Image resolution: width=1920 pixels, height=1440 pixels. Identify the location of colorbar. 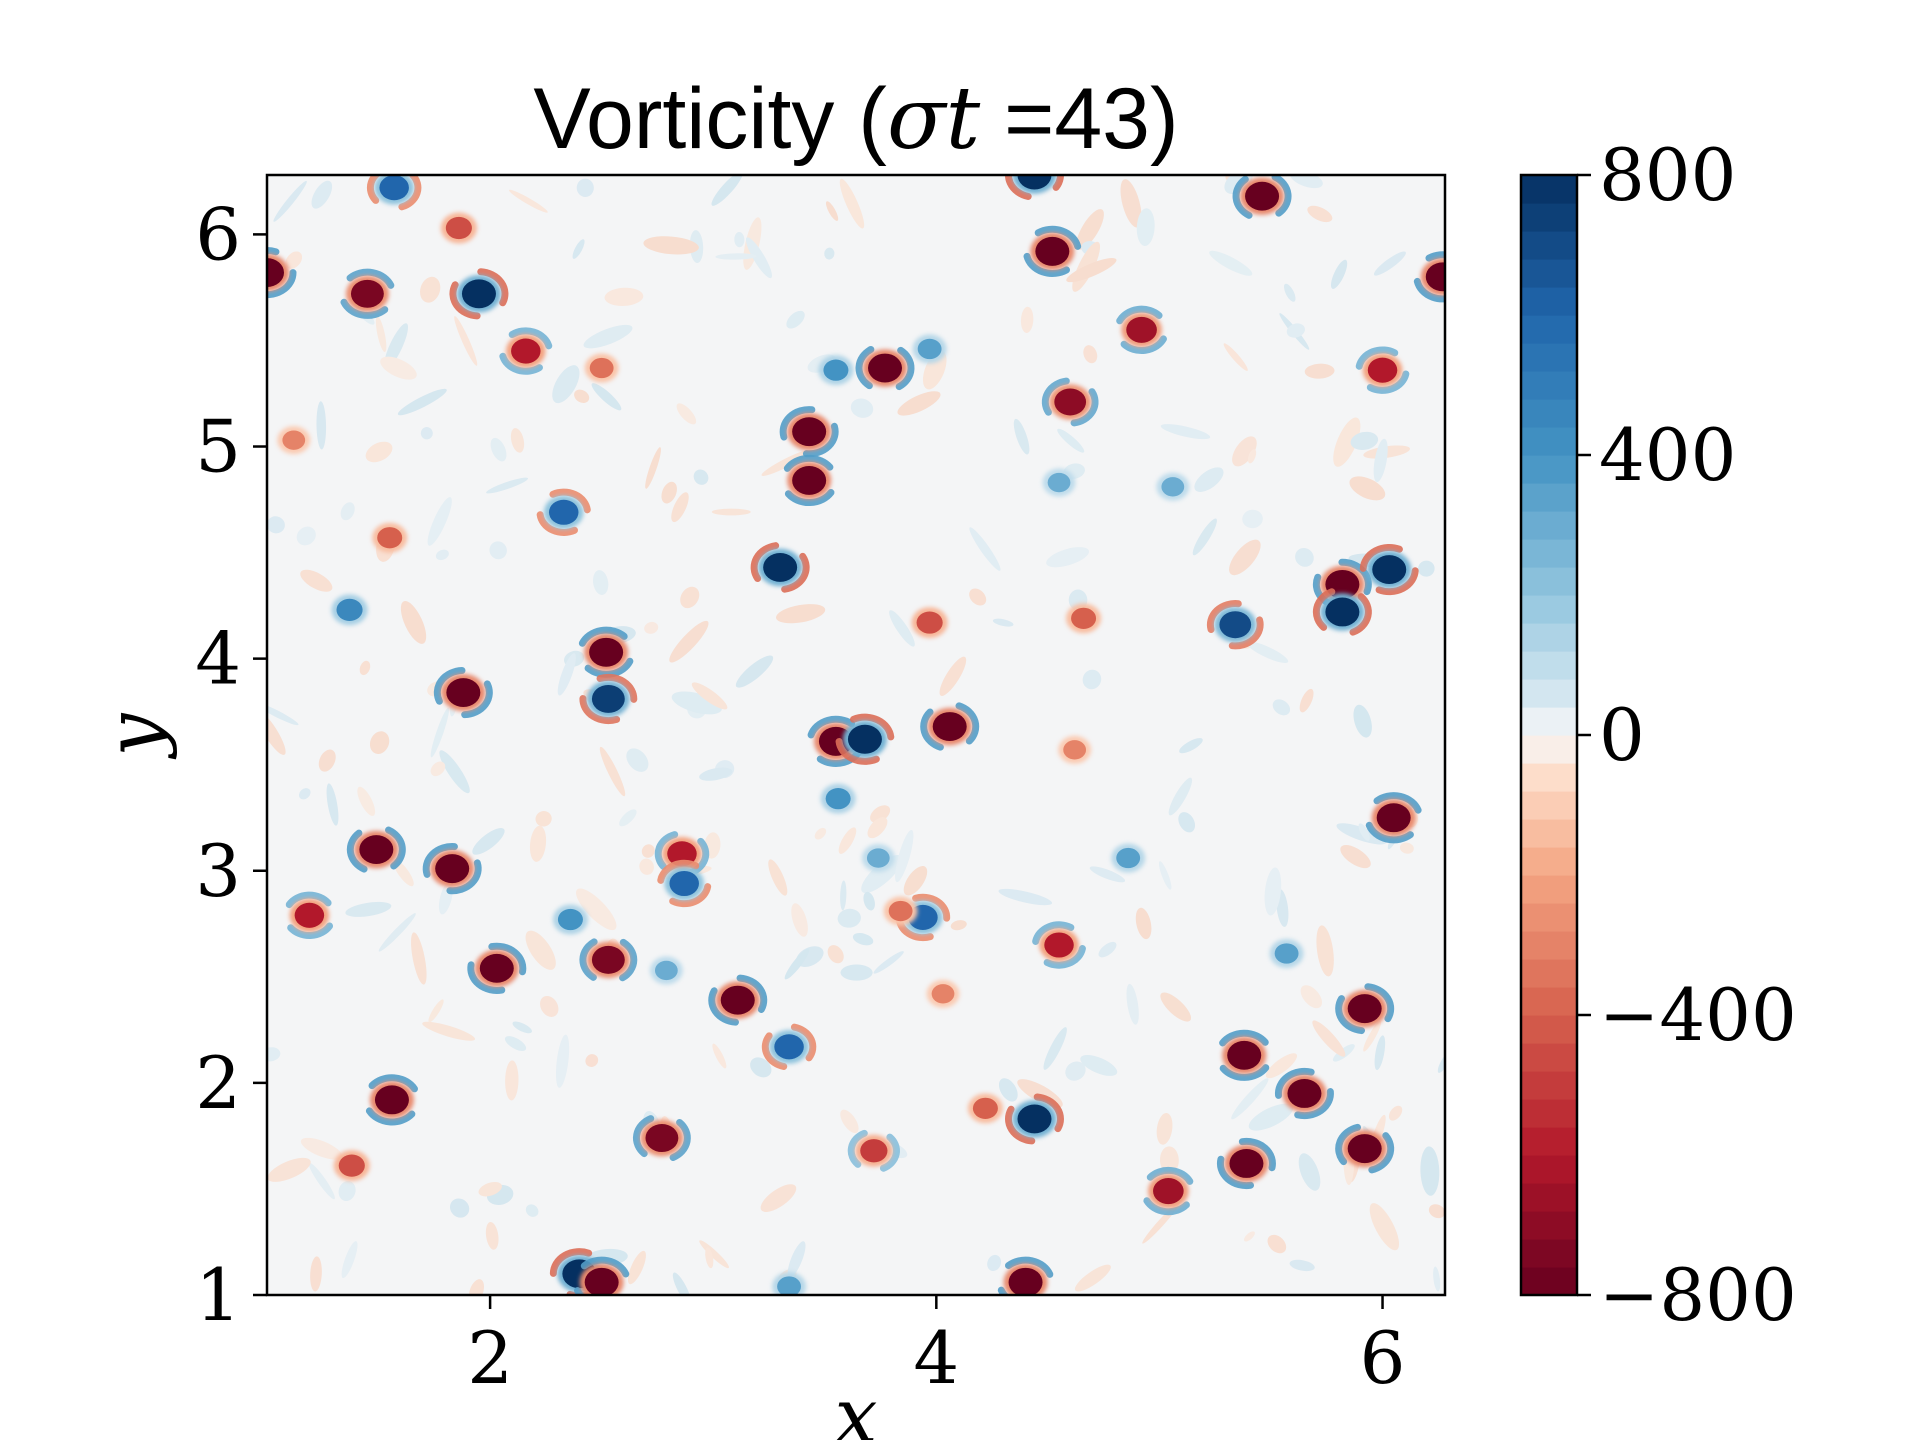
(1549, 735).